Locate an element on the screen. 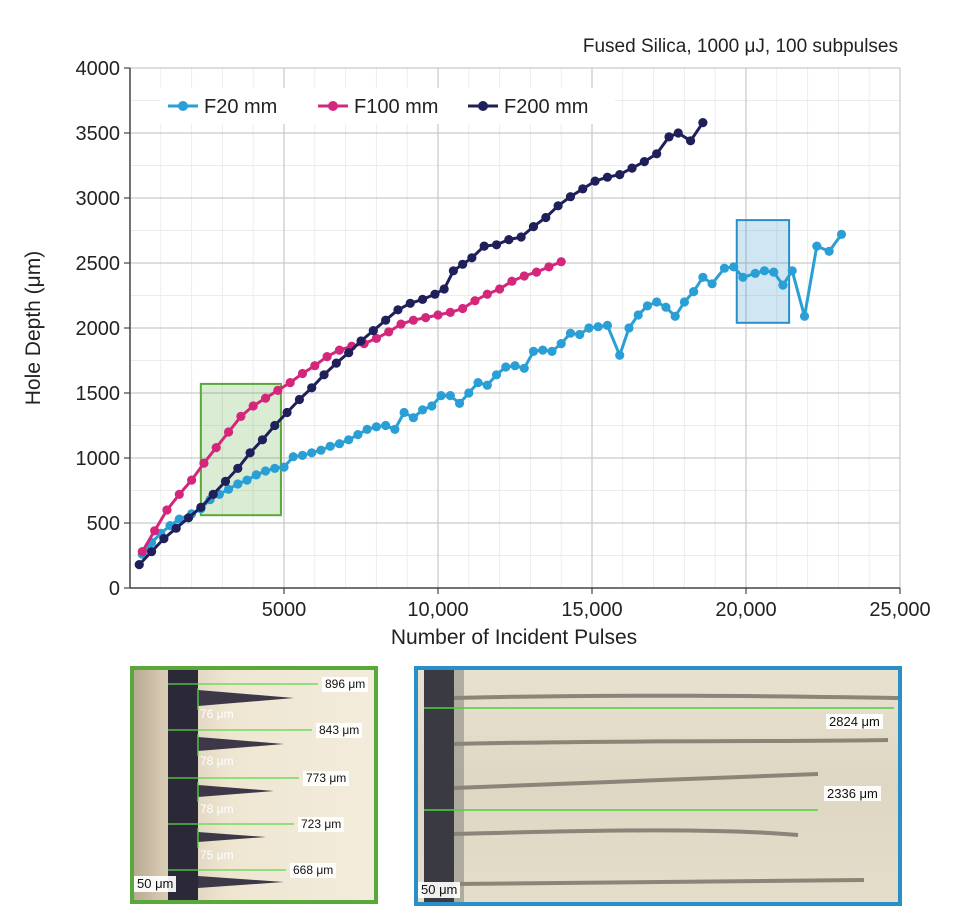 The height and width of the screenshot is (916, 960). scale-bar-label: 50 μm is located at coordinates (155, 884).